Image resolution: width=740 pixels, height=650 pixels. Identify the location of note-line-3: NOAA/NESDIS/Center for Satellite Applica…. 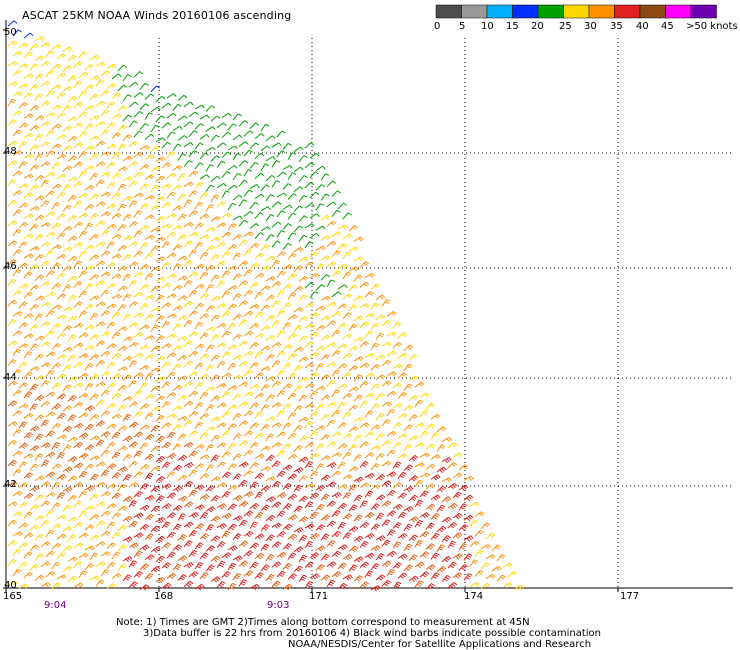
(440, 644).